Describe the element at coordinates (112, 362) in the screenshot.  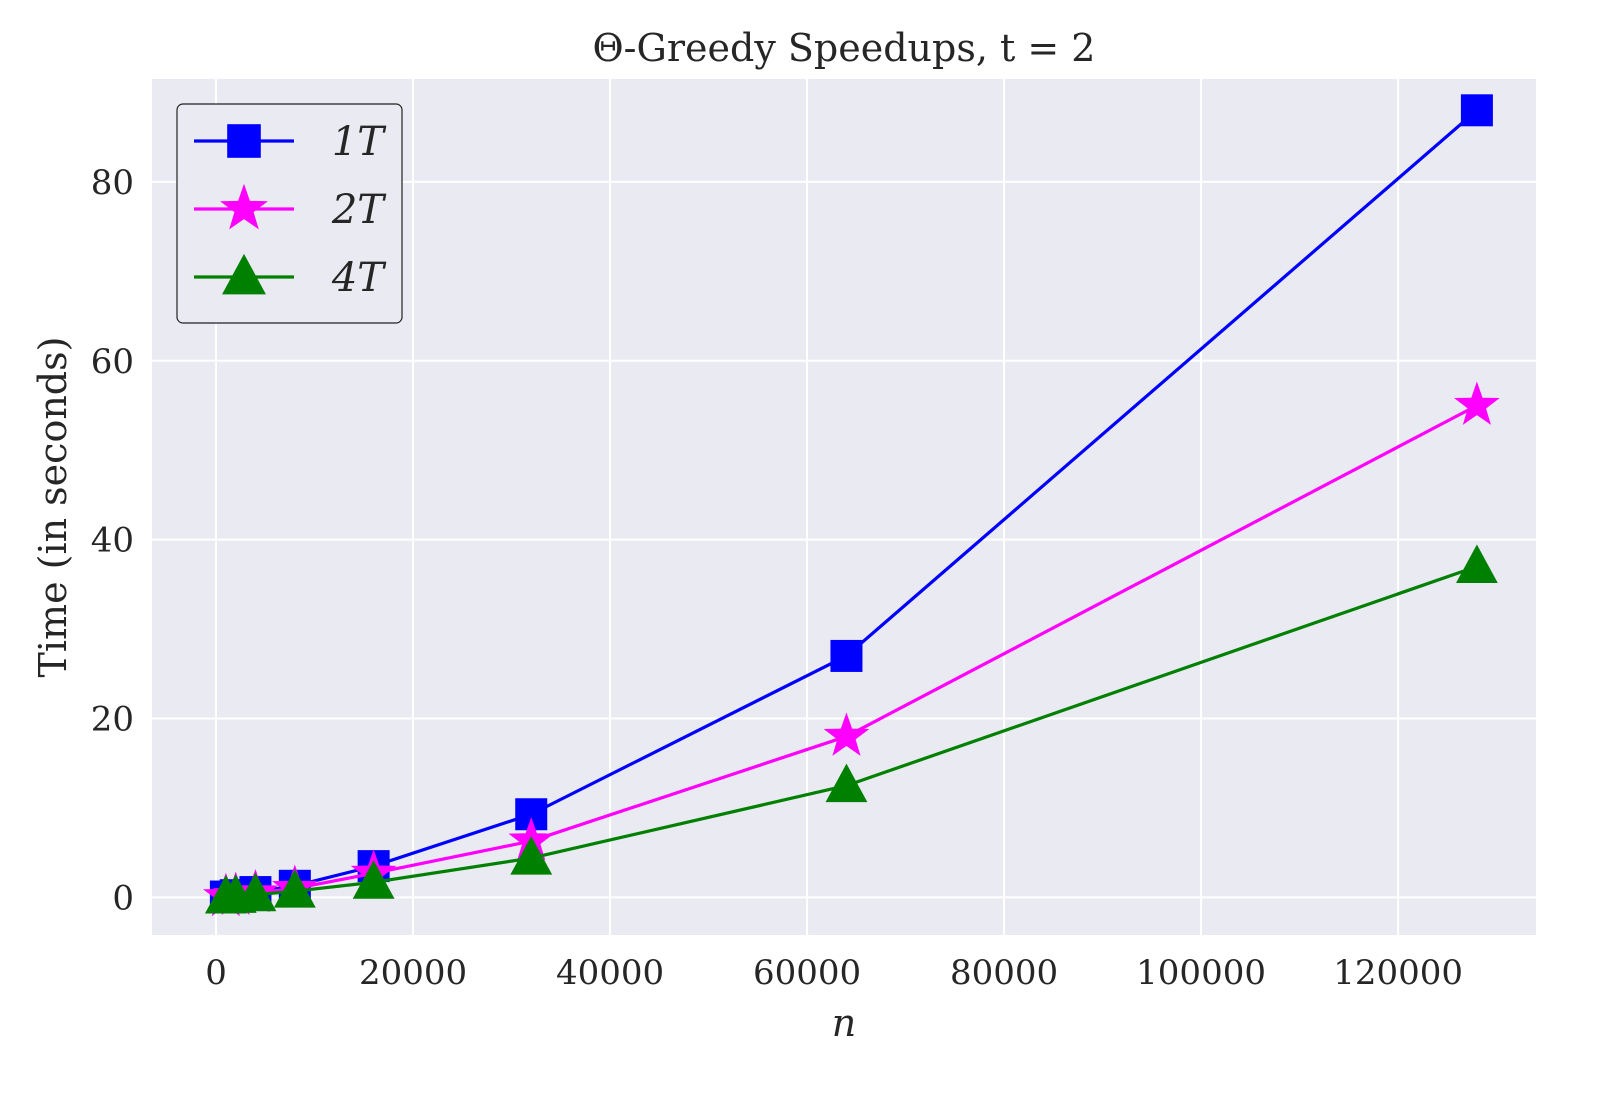
I see `y-tick-label: 60` at that location.